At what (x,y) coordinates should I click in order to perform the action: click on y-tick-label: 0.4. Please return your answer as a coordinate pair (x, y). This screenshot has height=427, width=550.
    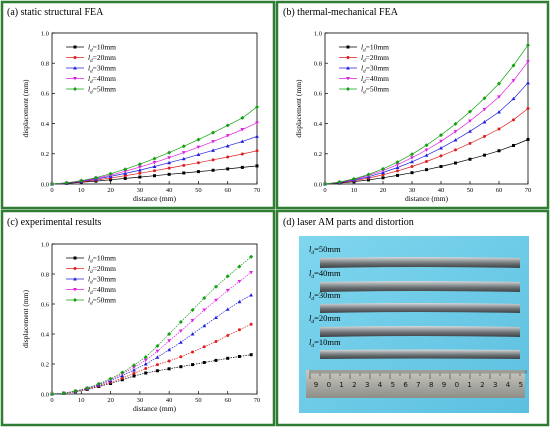
    Looking at the image, I should click on (318, 124).